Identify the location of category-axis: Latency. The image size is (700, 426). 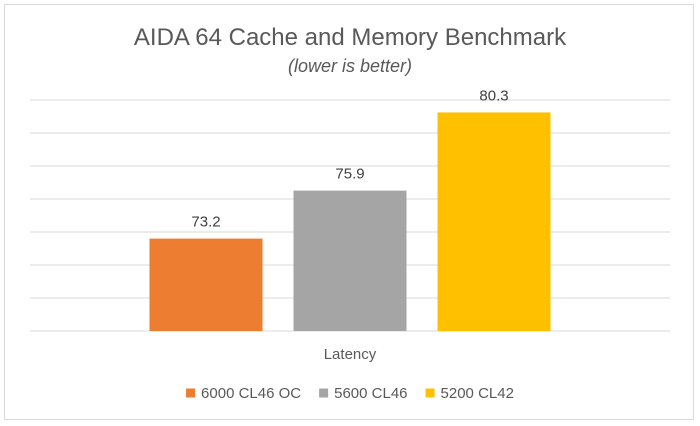
(350, 354).